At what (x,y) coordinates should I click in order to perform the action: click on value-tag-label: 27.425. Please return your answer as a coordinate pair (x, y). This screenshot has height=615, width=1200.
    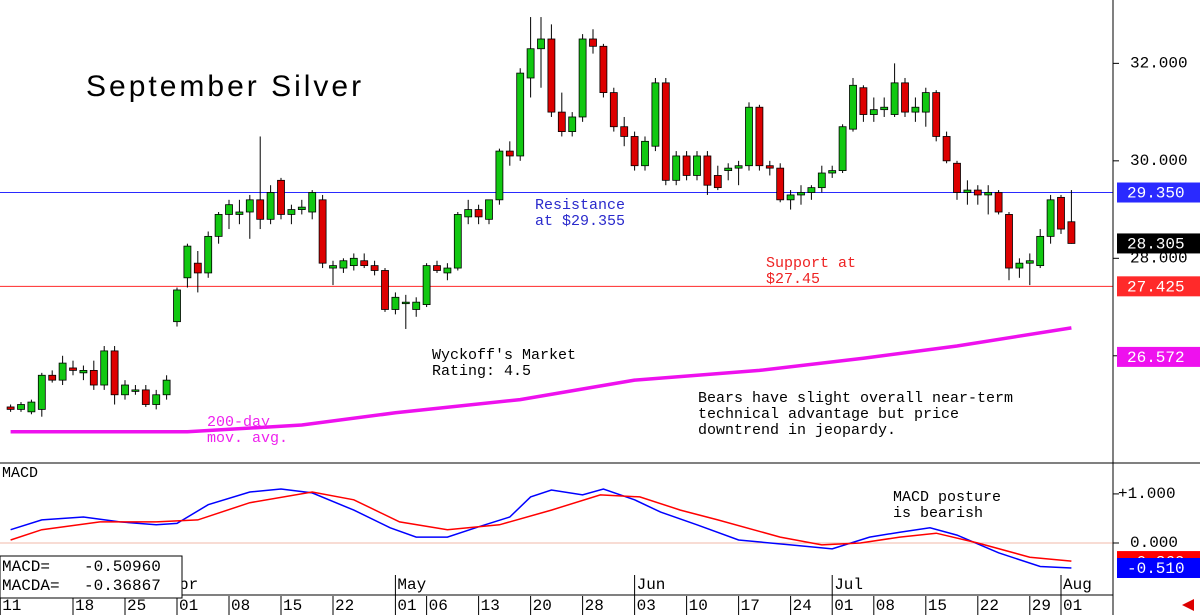
    Looking at the image, I should click on (1156, 288).